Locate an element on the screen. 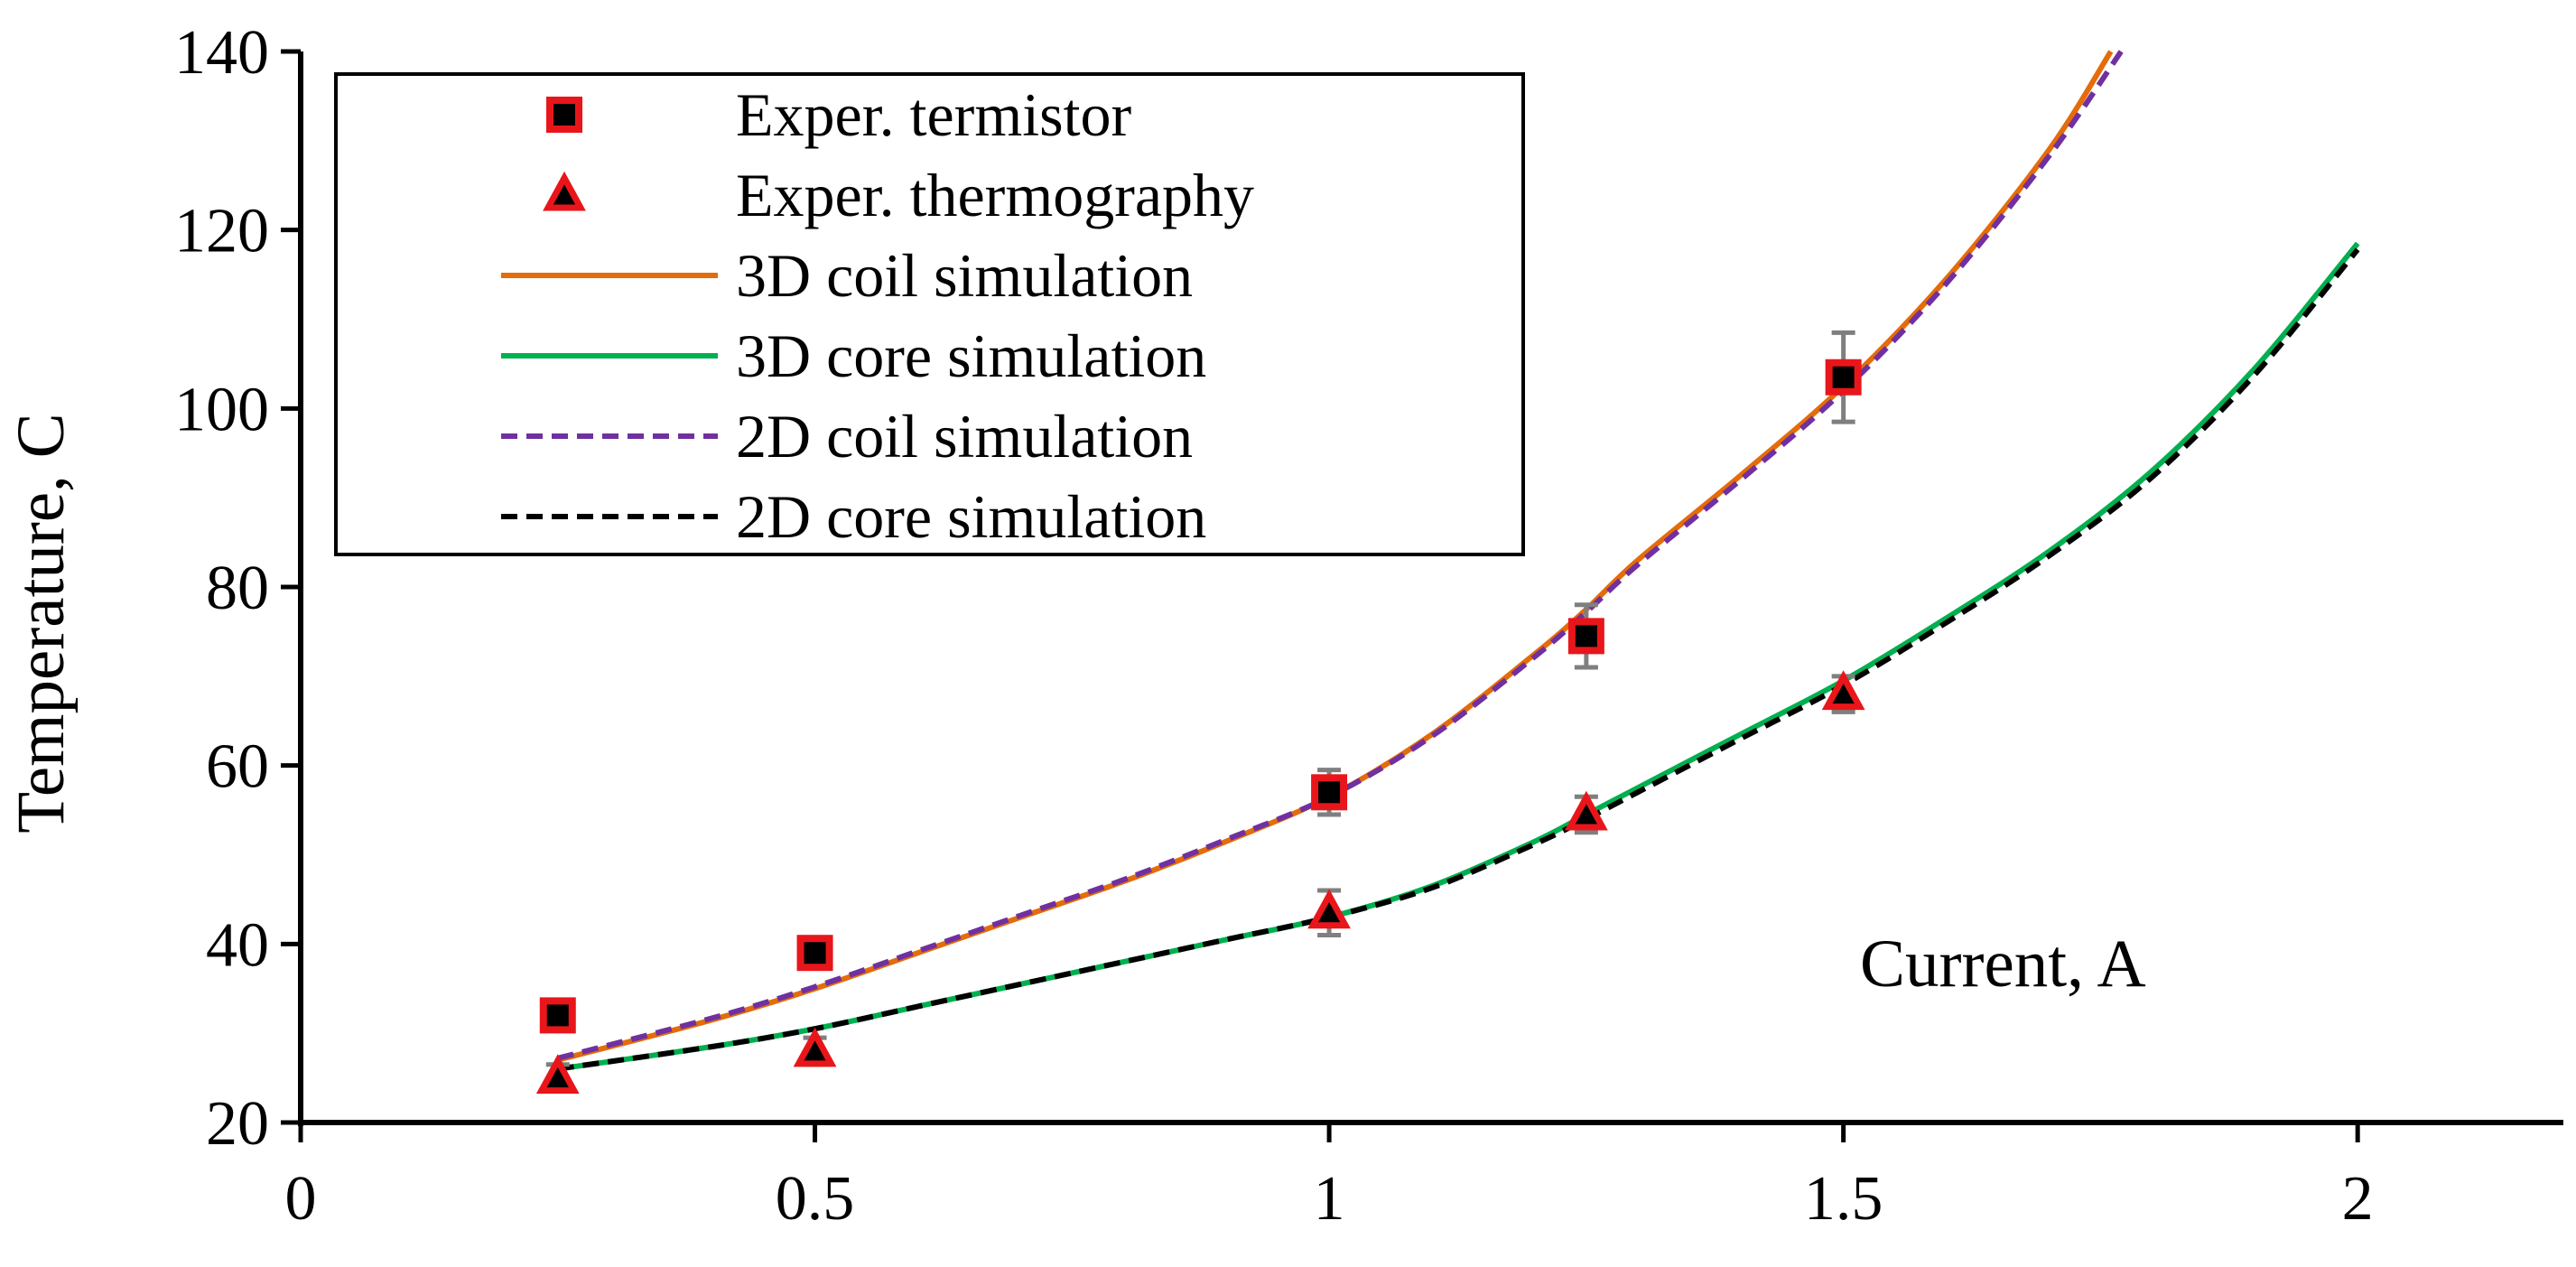  y-axis-title: Temperature, C is located at coordinates (41, 623).